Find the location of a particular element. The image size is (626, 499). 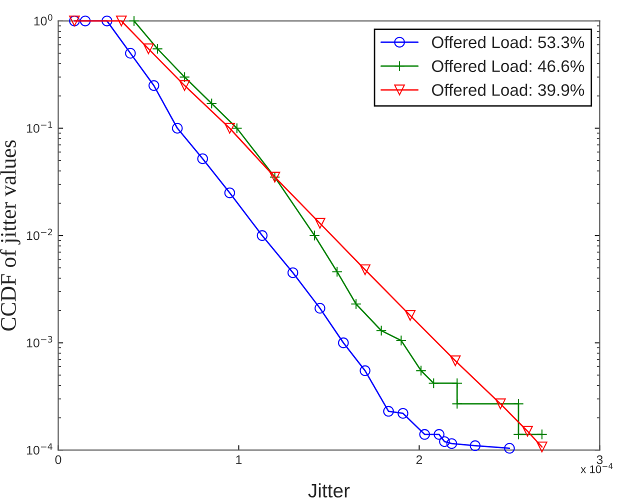

x-tick-label: 0 is located at coordinates (58, 459).